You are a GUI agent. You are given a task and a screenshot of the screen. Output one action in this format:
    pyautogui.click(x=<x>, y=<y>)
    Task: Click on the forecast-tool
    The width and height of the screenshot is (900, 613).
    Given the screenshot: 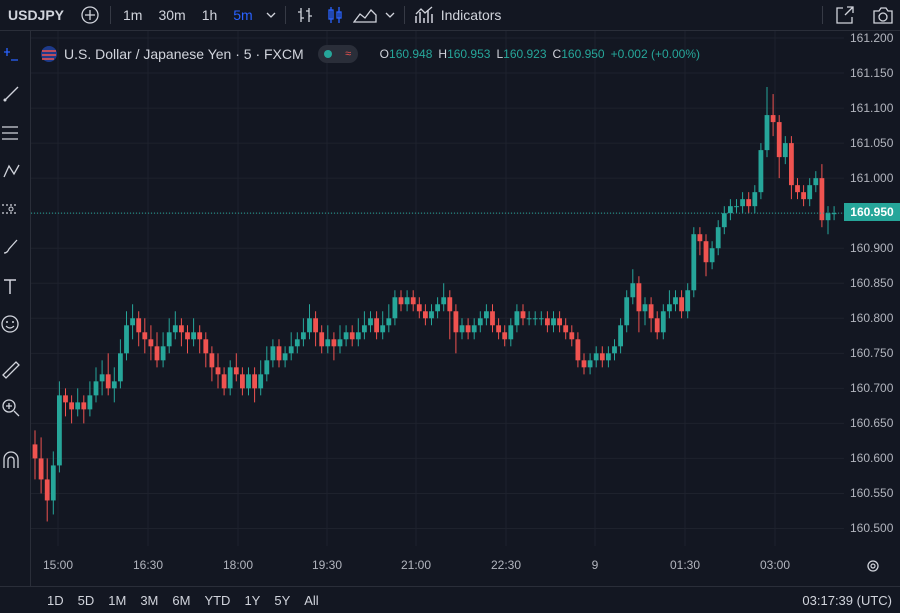 What is the action you would take?
    pyautogui.click(x=11, y=209)
    